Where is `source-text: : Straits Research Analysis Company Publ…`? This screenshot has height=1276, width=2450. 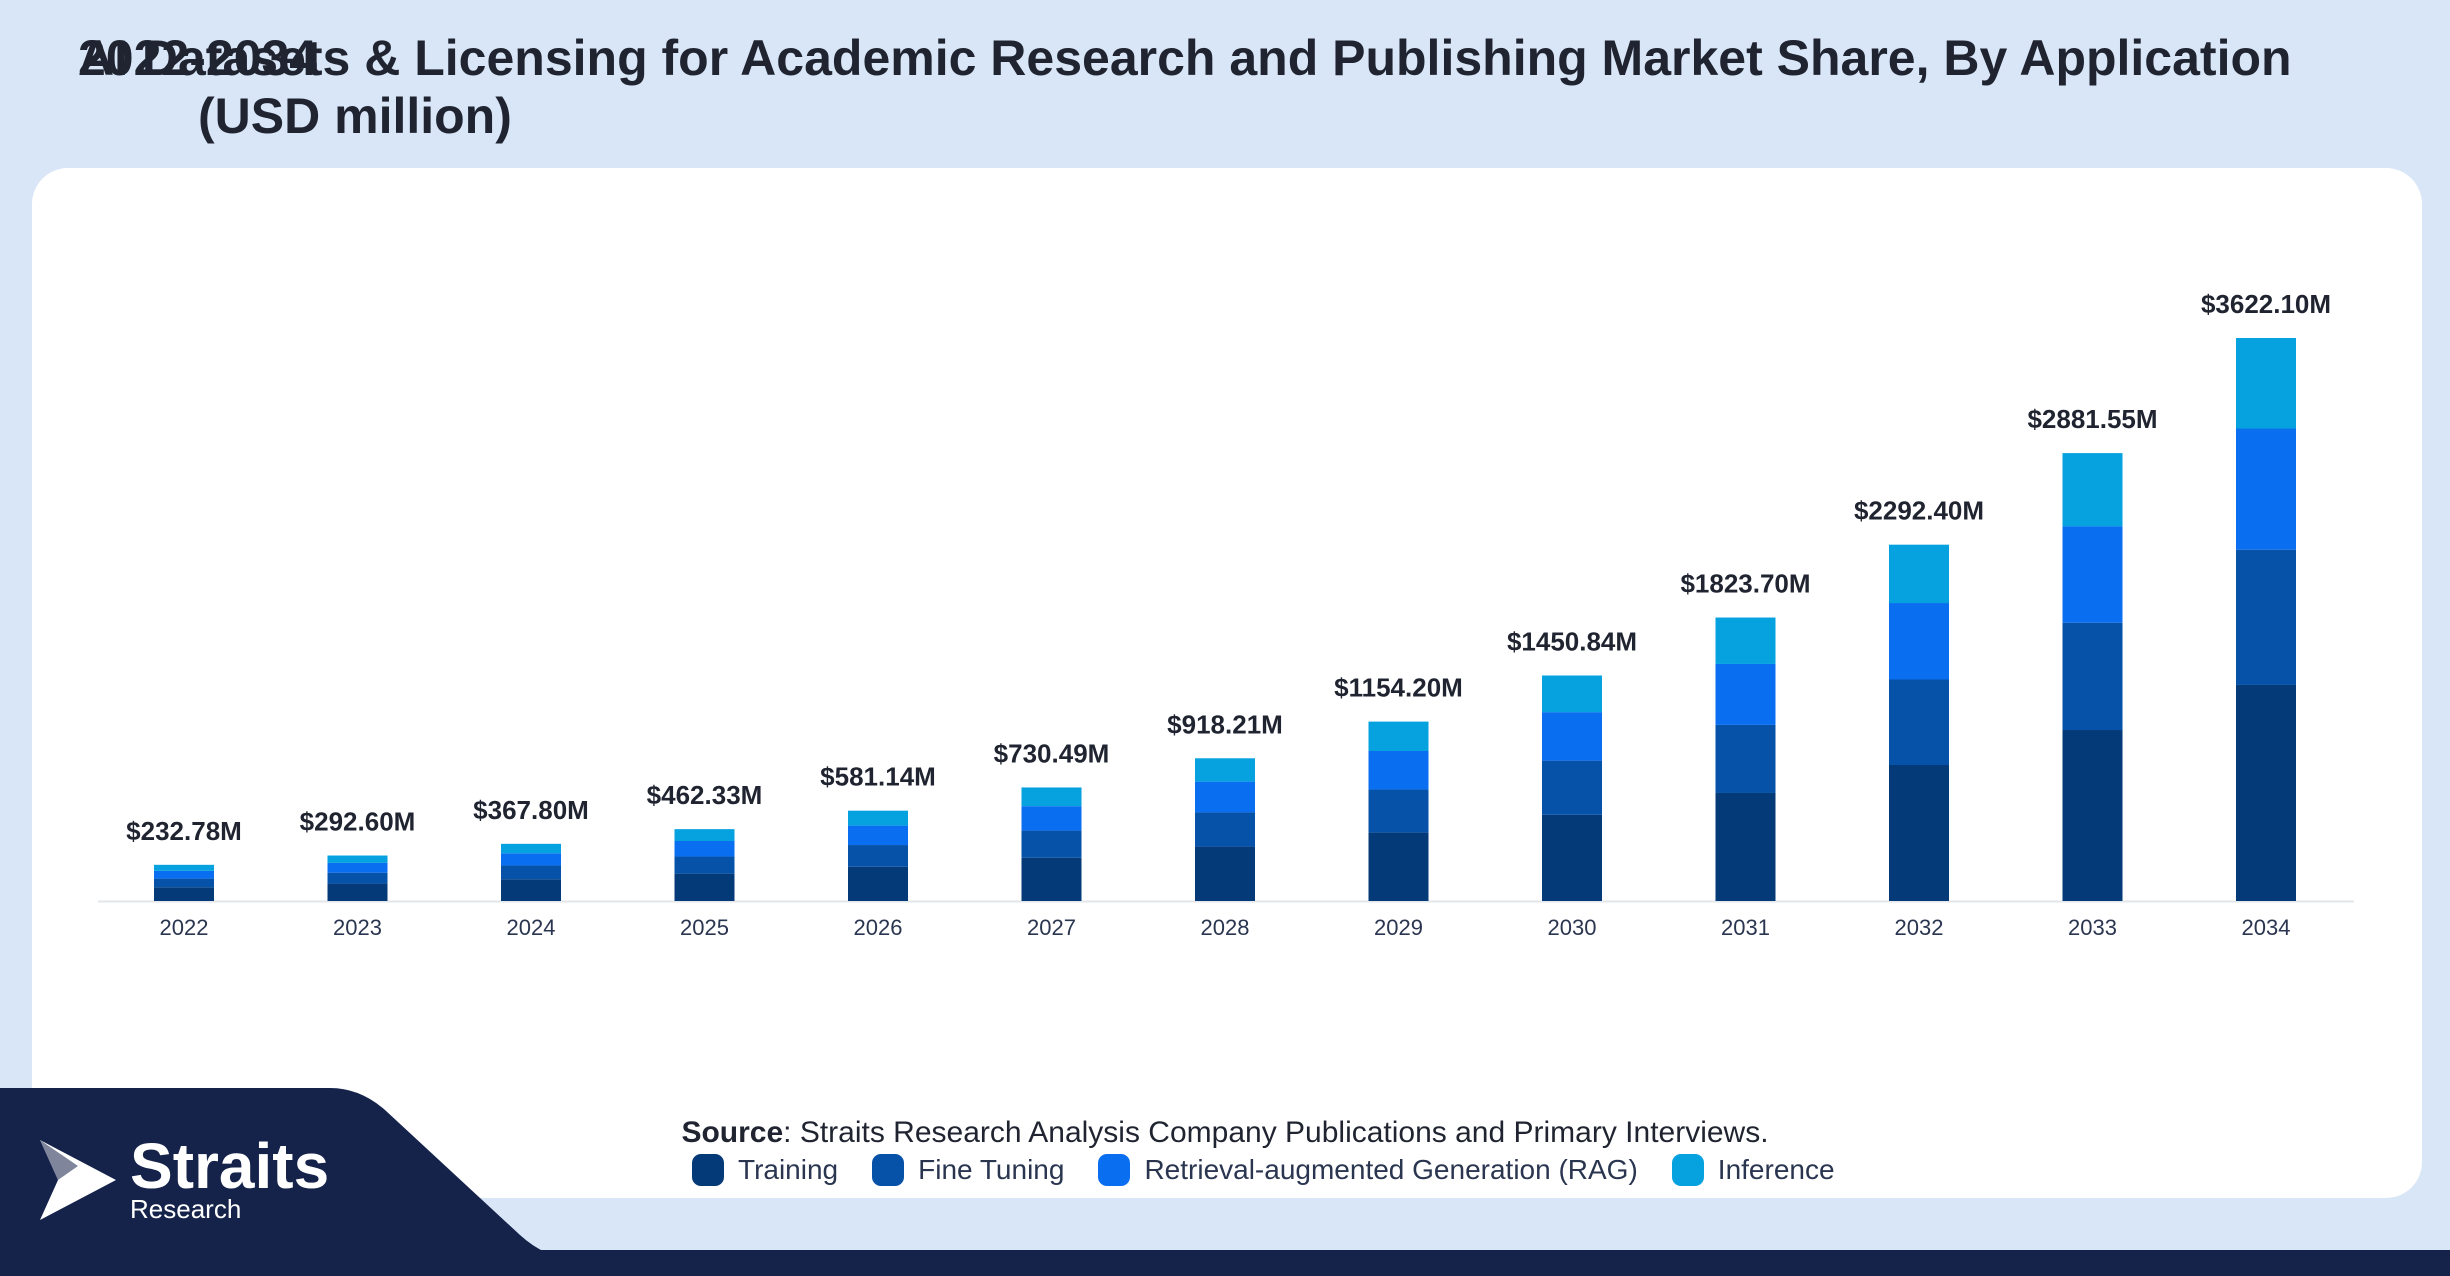 source-text: : Straits Research Analysis Company Publ… is located at coordinates (1276, 1132).